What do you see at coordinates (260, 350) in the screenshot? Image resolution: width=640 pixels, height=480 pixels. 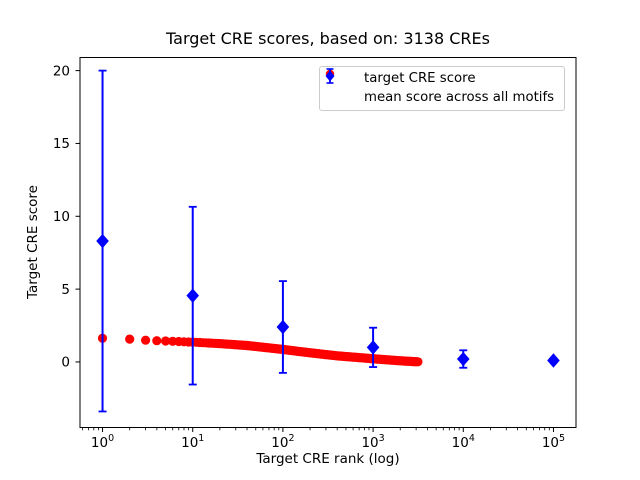 I see `red-scatter-points` at bounding box center [260, 350].